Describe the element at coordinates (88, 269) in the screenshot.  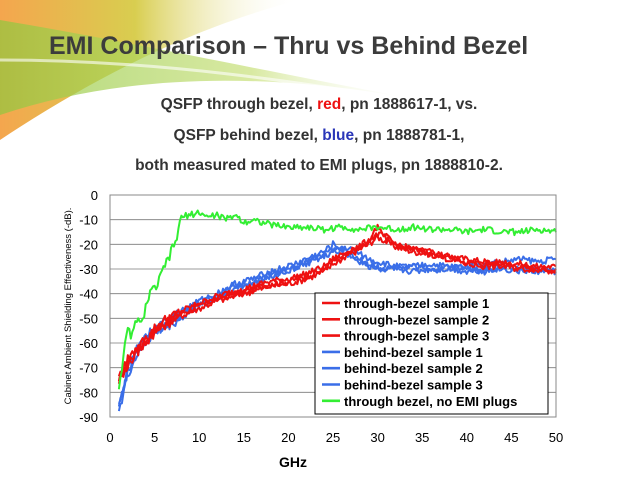
I see `y-tick-label: -30` at that location.